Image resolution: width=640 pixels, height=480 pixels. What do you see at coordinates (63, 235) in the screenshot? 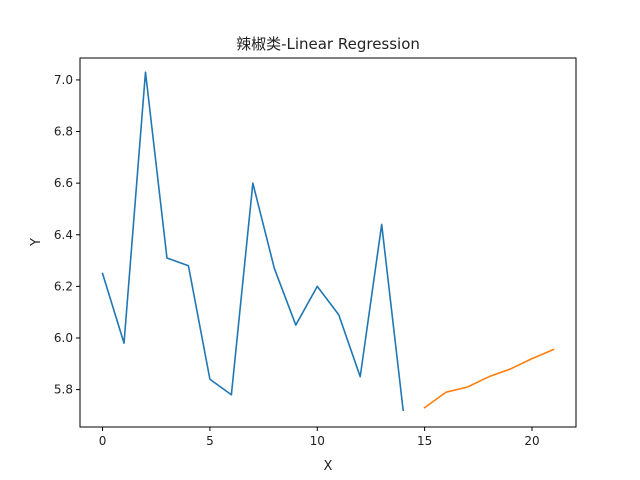
I see `y-tick-label: 6.4` at bounding box center [63, 235].